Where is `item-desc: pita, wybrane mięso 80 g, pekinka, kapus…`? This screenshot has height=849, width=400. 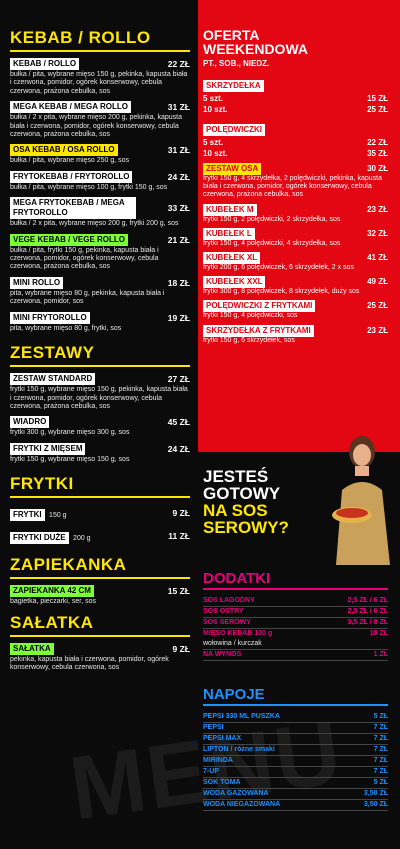
item-desc: pita, wybrane mięso 80 g, pekinka, kapus… is located at coordinates (87, 297).